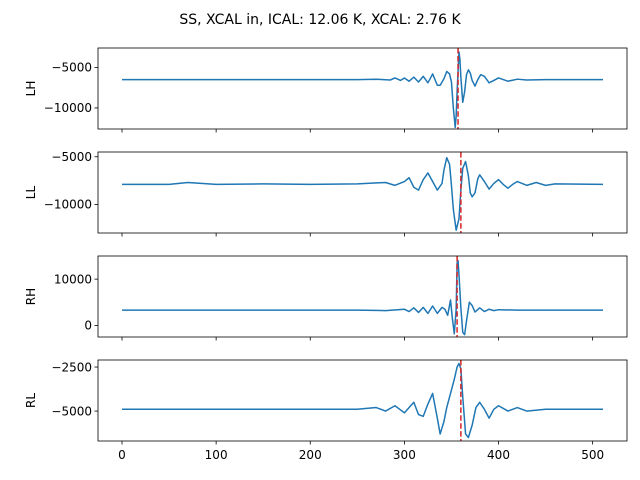 The width and height of the screenshot is (640, 480). I want to click on series-line-lh, so click(362, 90).